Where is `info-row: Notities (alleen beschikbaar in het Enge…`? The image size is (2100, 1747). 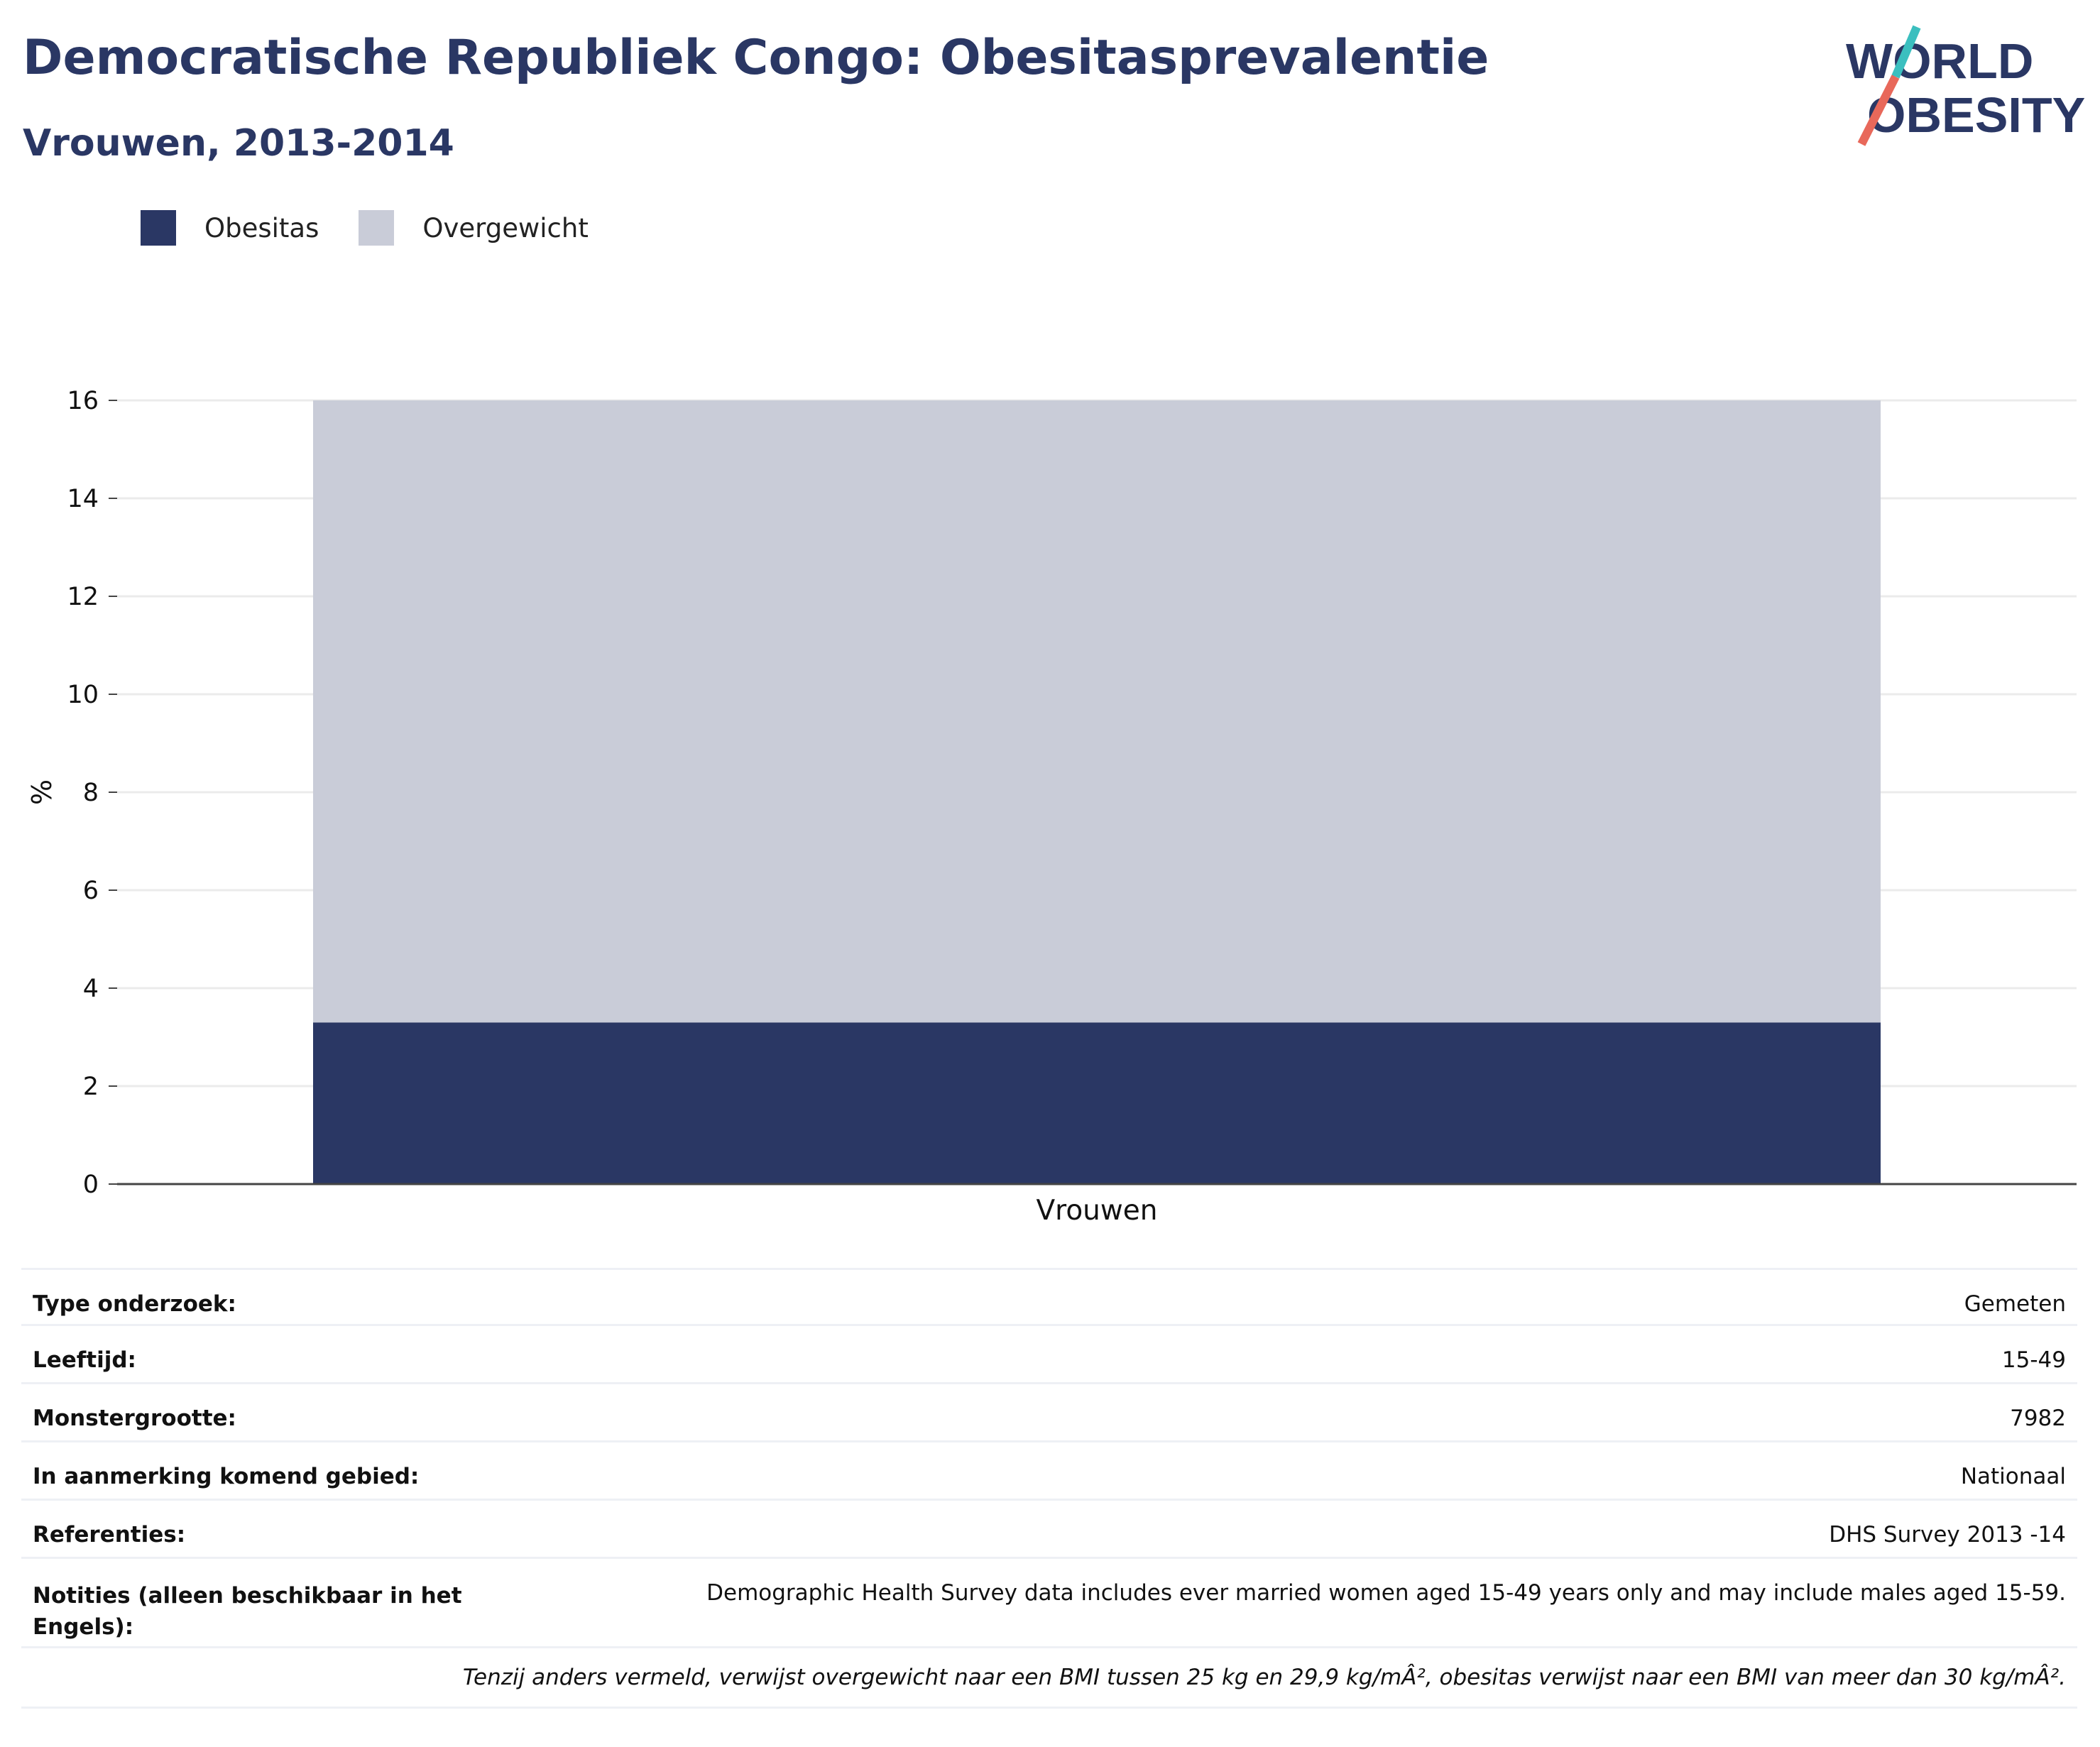
info-row: Notities (alleen beschikbaar in het Enge… is located at coordinates (1049, 1603).